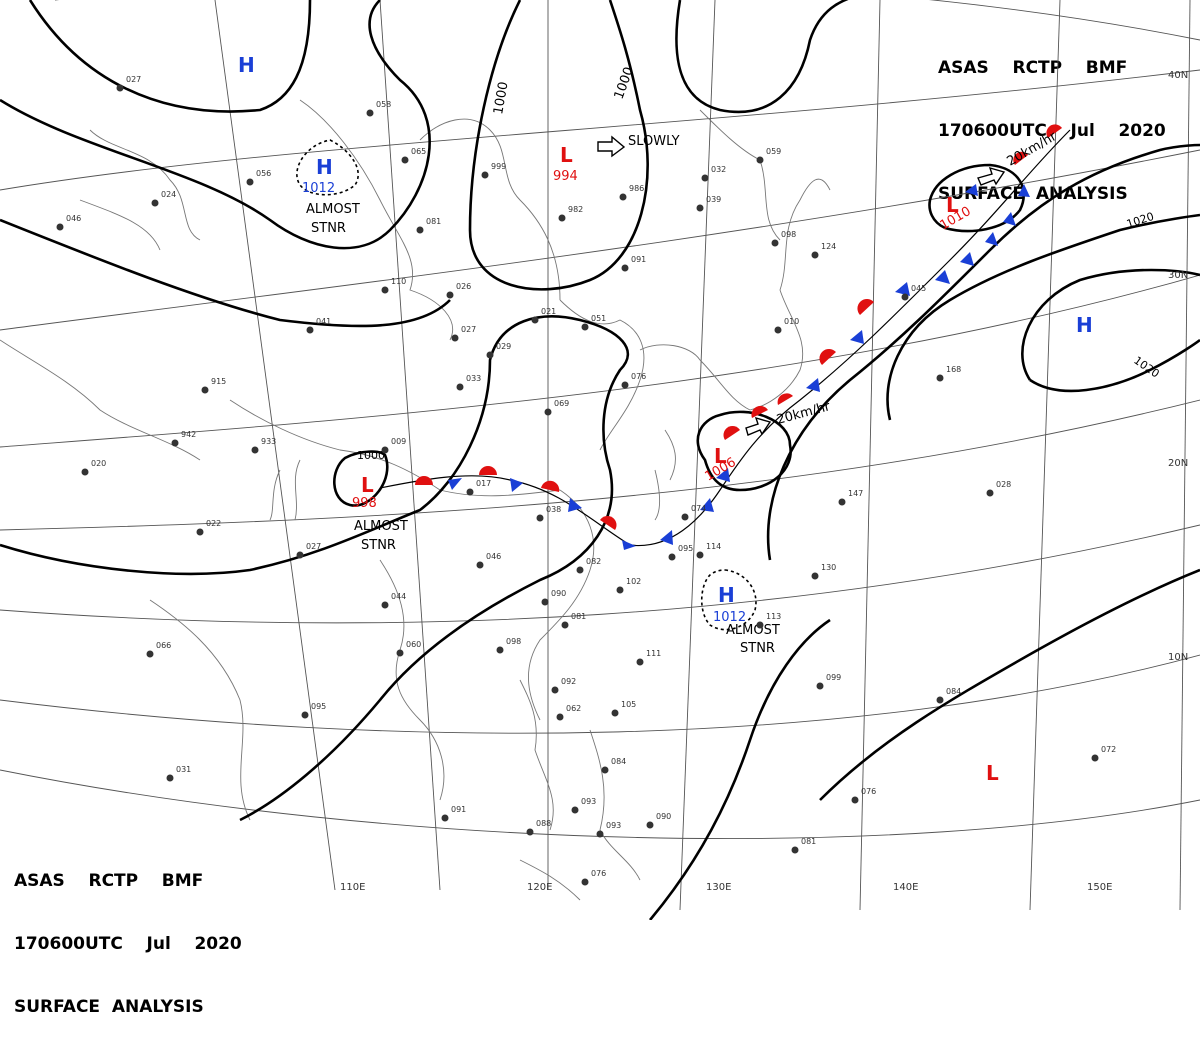 The width and height of the screenshot is (1200, 1039). What do you see at coordinates (473, 378) in the screenshot?
I see `station-pressure-value: 033` at bounding box center [473, 378].